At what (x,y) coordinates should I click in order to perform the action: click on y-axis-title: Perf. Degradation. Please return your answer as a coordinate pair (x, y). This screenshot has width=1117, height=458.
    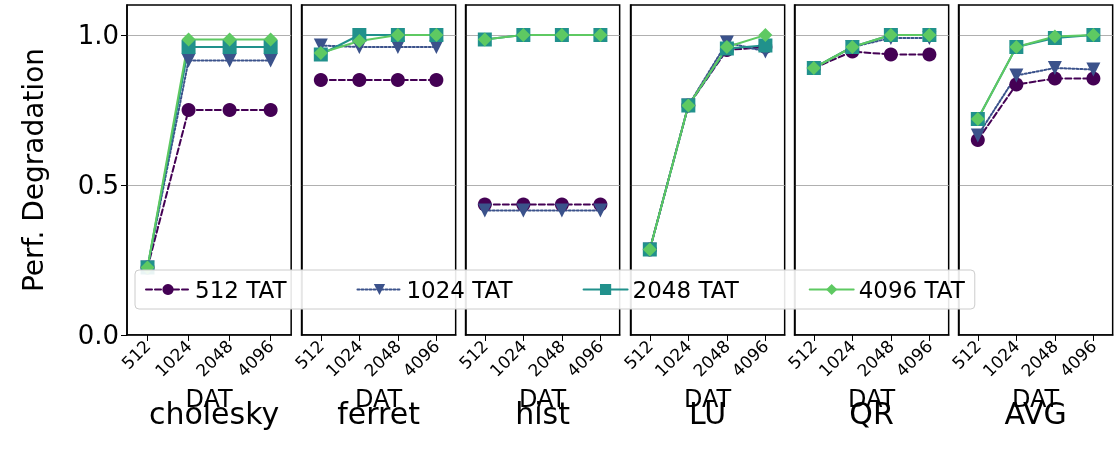
    Looking at the image, I should click on (33, 170).